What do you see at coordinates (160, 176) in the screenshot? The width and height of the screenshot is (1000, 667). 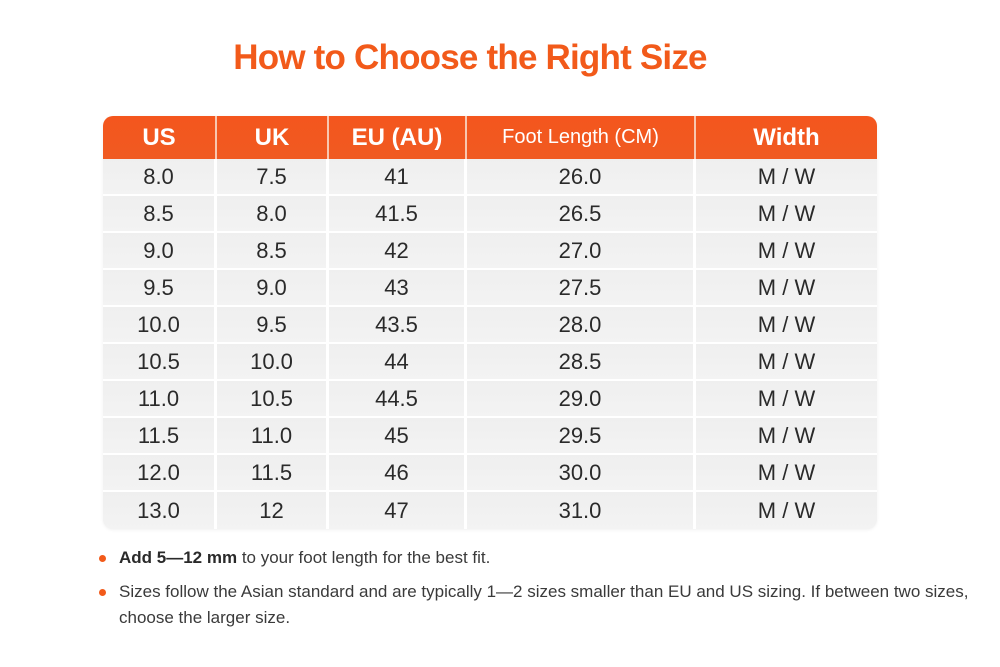 I see `cell-us: 8.0` at bounding box center [160, 176].